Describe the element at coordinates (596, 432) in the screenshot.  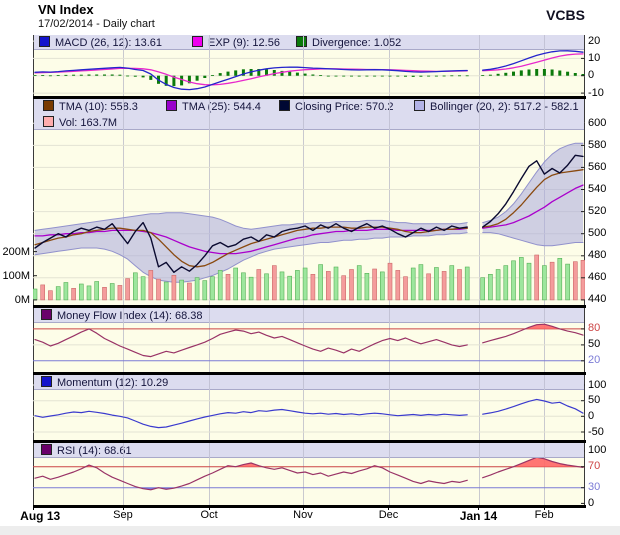
I see `y-axis-label: -50` at that location.